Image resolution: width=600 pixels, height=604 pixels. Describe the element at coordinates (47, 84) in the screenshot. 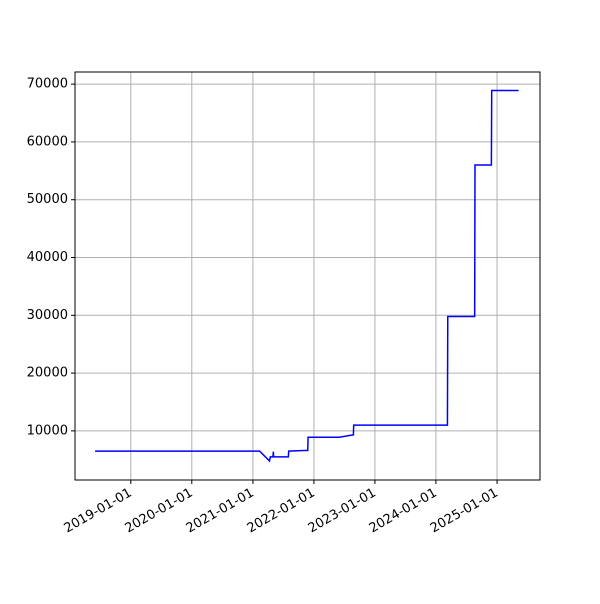

I see `y-tick-label: 70000` at that location.